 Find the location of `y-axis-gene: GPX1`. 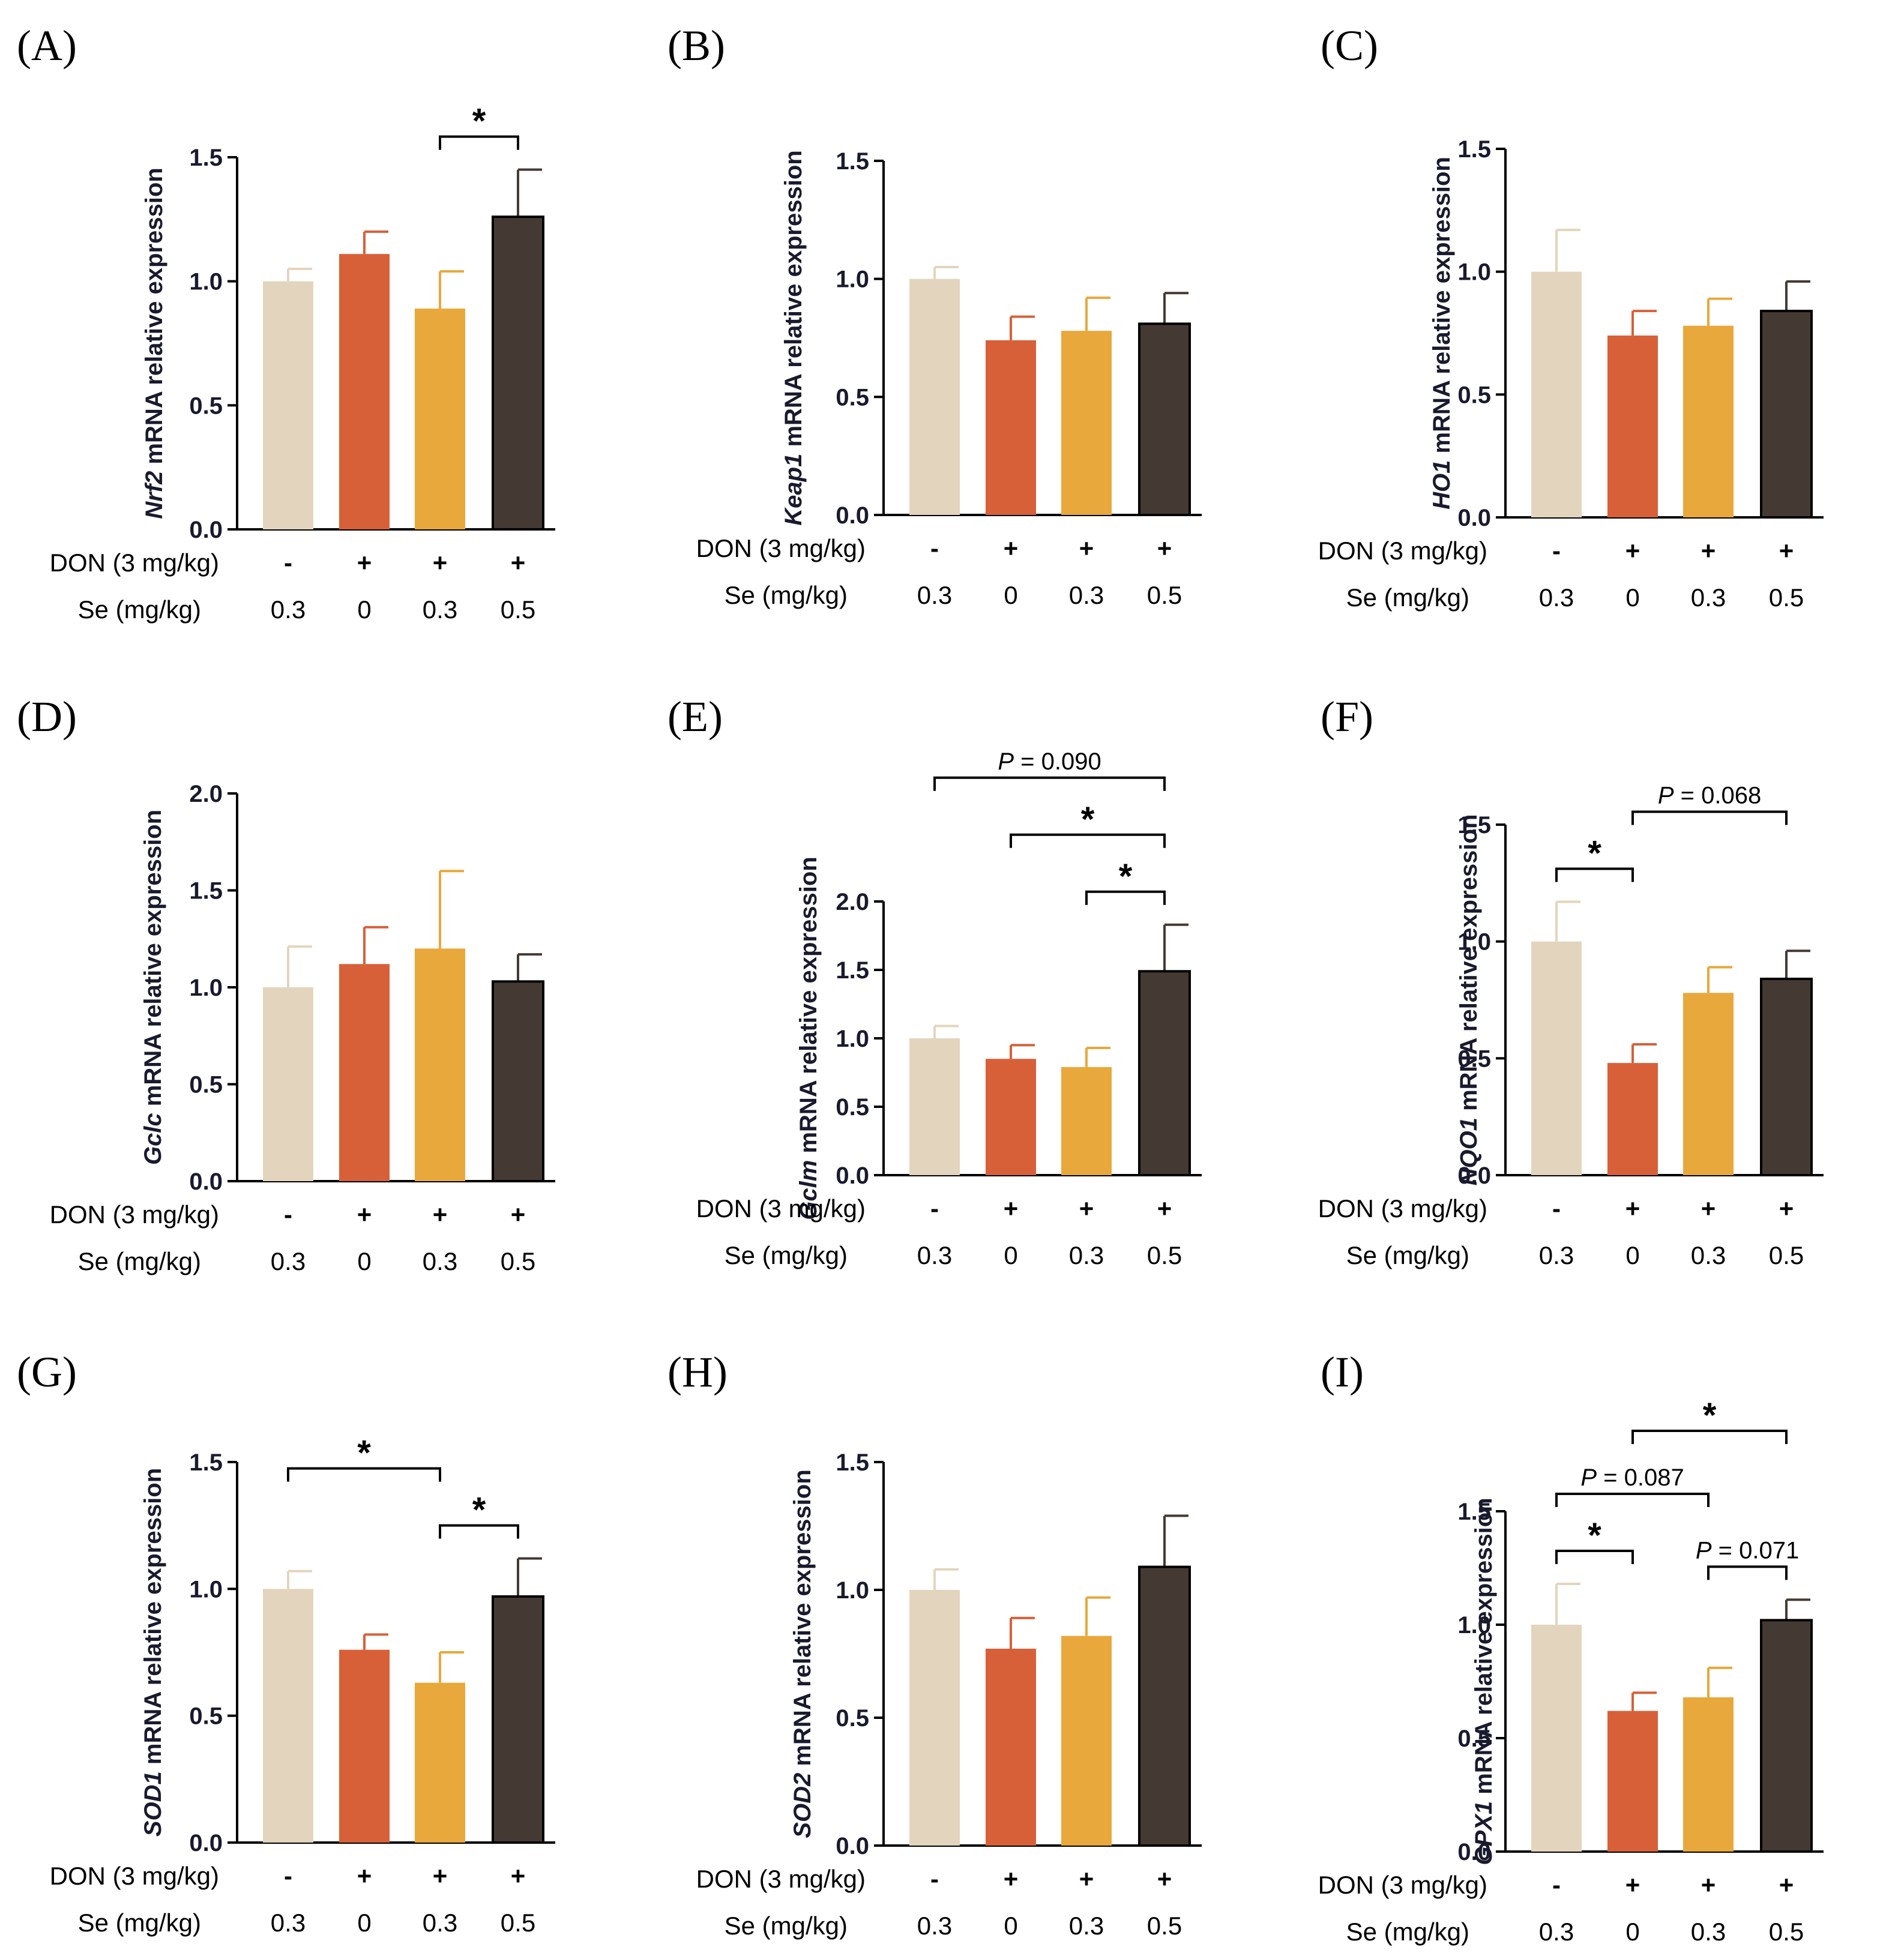

y-axis-gene: GPX1 is located at coordinates (1484, 1833).